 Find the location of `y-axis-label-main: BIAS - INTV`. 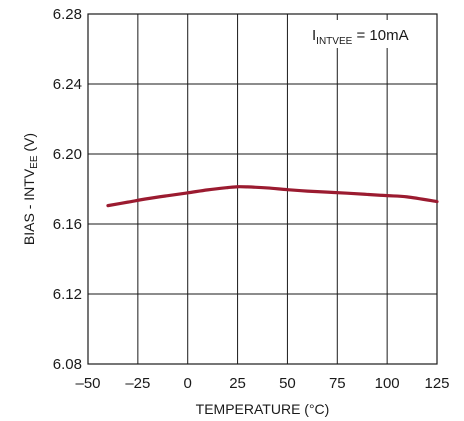

y-axis-label-main: BIAS - INTV is located at coordinates (29, 206).